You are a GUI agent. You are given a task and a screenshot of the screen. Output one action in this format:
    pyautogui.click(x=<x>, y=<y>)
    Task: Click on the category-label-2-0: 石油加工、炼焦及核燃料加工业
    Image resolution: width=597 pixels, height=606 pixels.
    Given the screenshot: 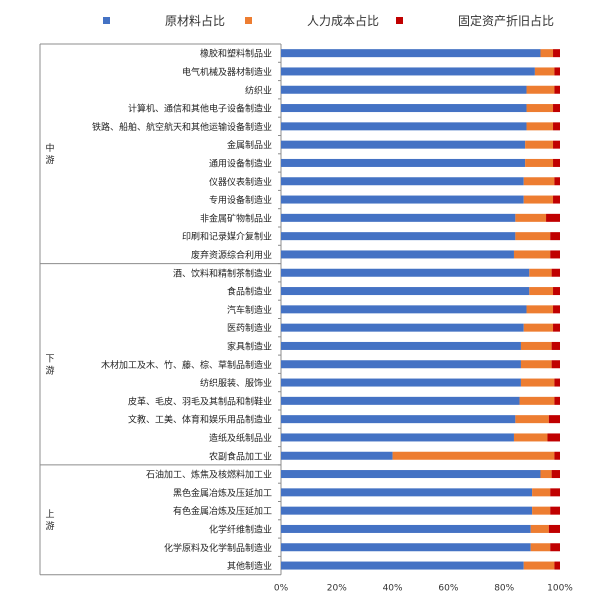 What is the action you would take?
    pyautogui.click(x=209, y=475)
    